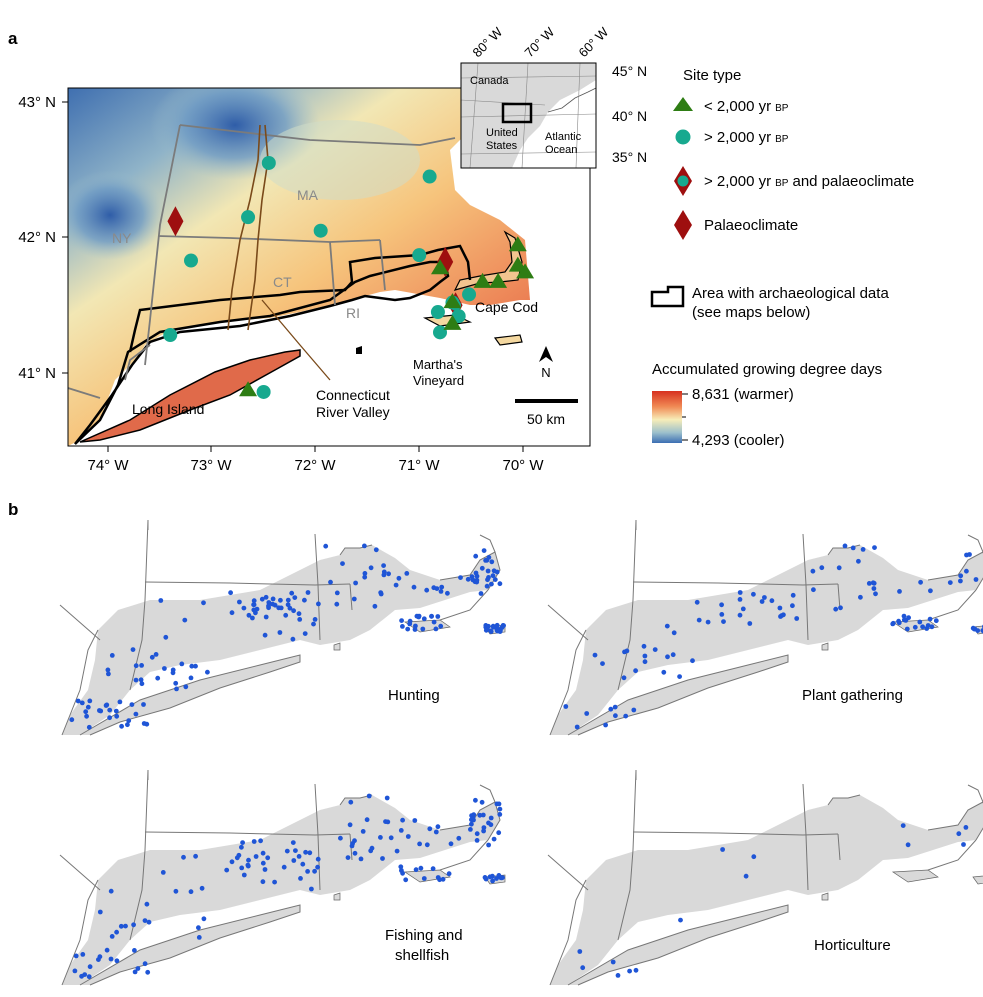 This screenshot has height=997, width=983. What do you see at coordinates (438, 364) in the screenshot?
I see `label-marthas-vineyard-1: Martha's` at bounding box center [438, 364].